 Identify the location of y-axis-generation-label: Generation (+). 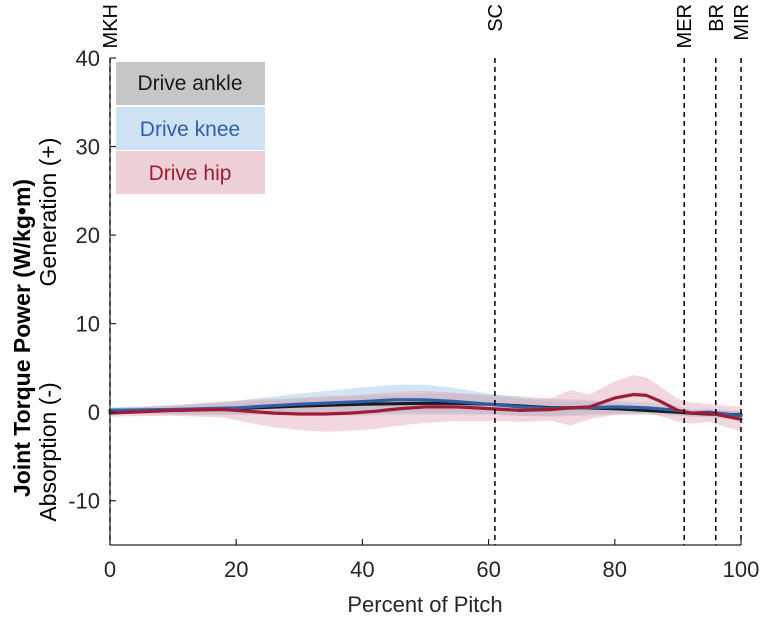
(48, 212).